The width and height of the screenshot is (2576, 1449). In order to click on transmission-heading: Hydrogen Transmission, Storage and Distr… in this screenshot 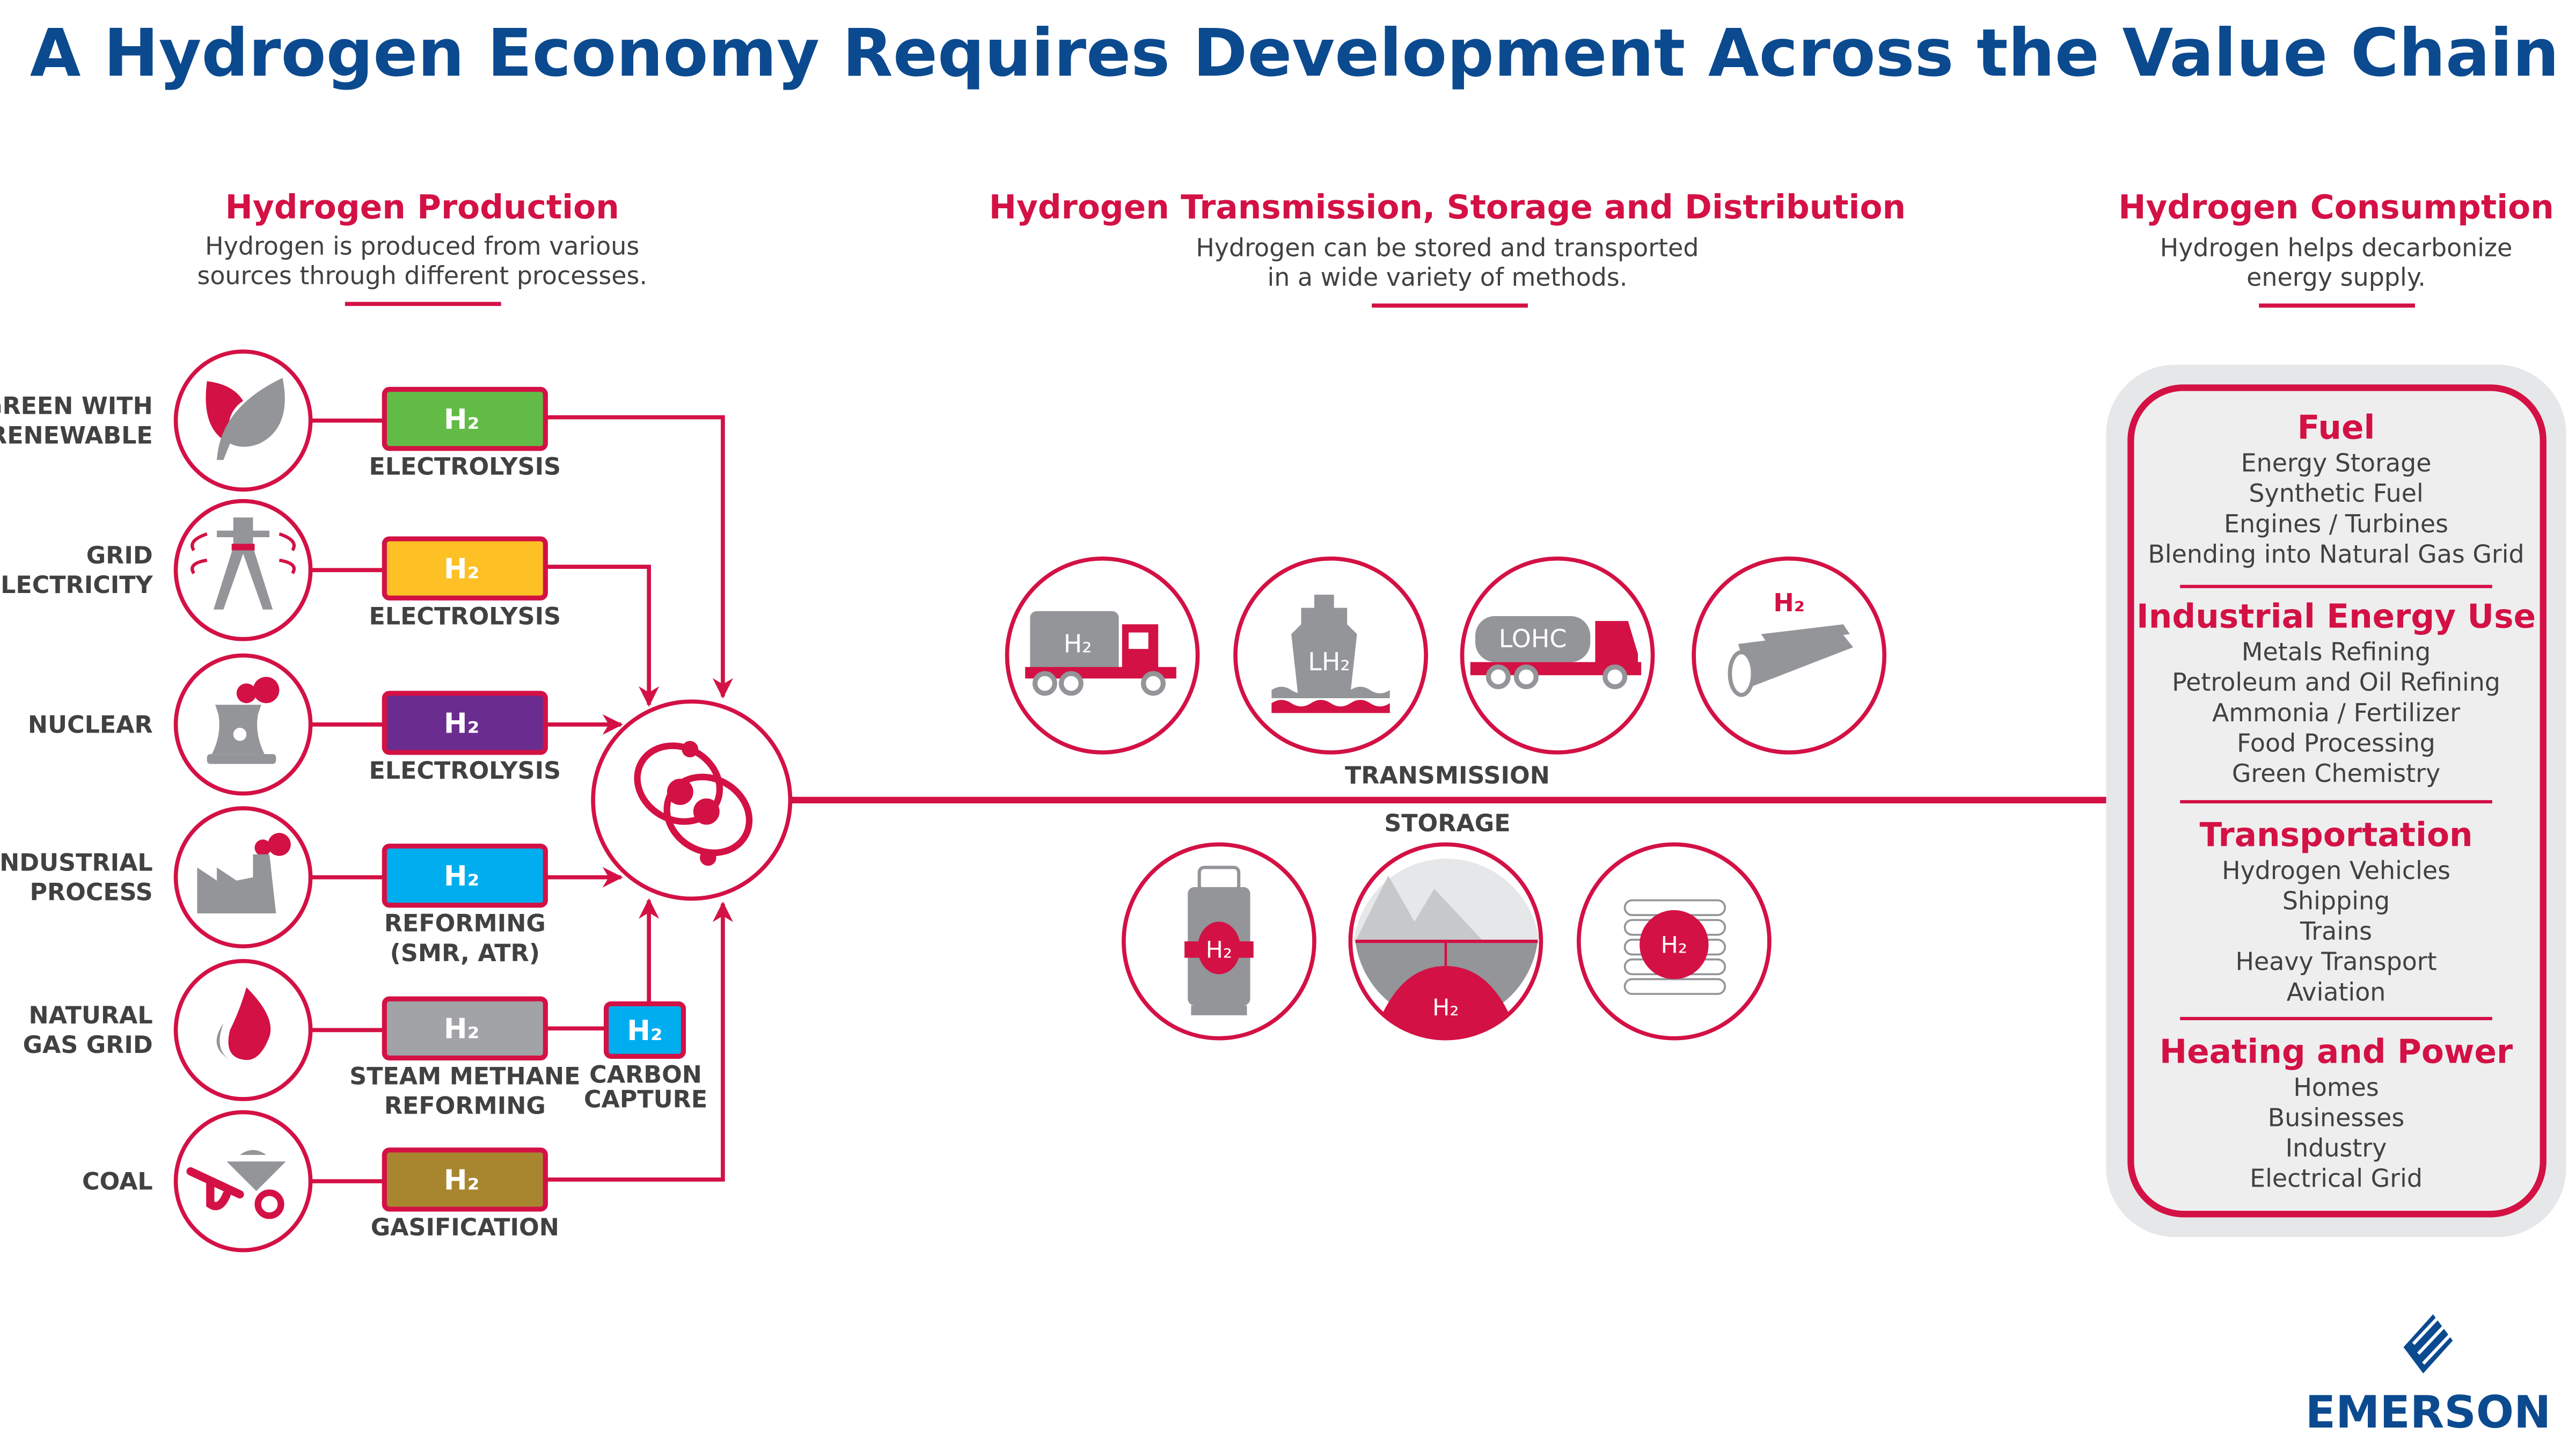, I will do `click(1447, 207)`.